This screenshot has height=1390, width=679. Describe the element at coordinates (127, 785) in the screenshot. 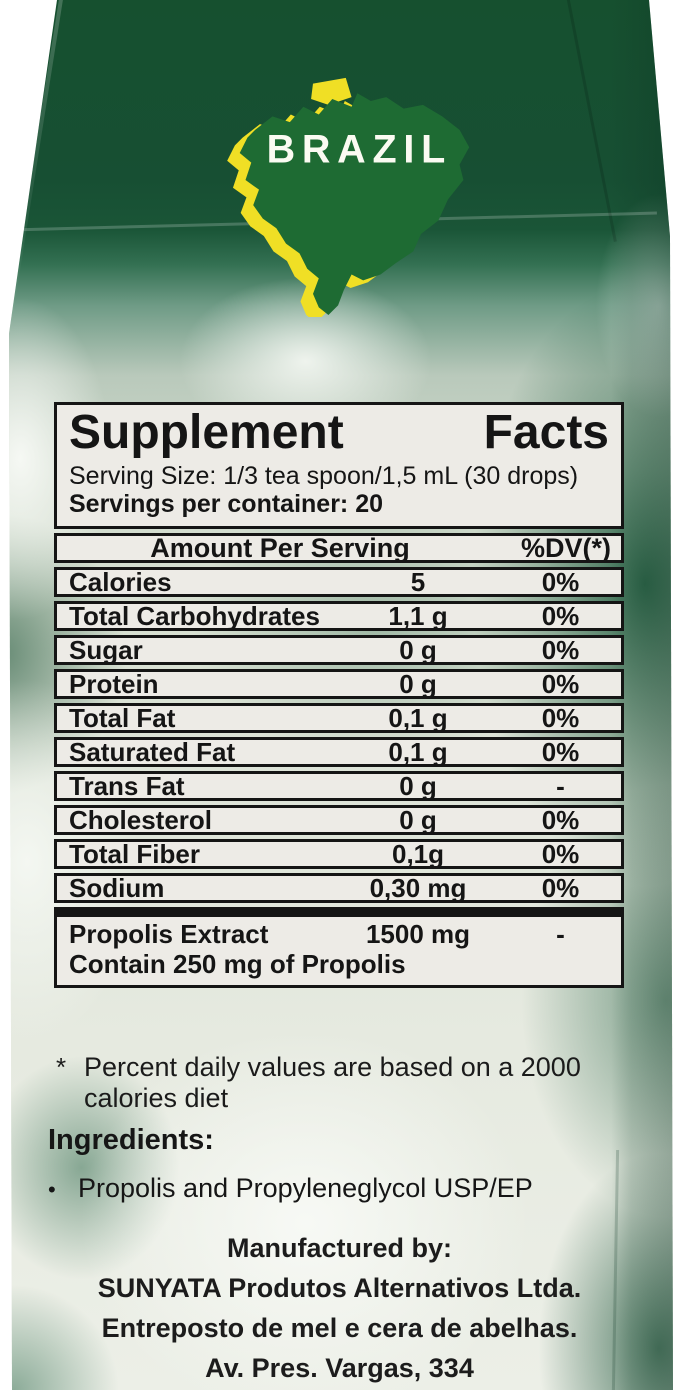

I see `row-label: Trans Fat` at that location.